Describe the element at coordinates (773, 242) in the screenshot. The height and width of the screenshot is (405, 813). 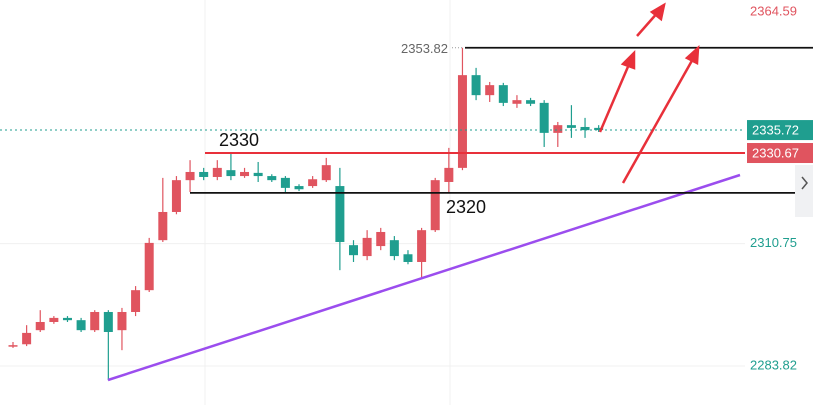
I see `y-tick-label: 2310.75` at that location.